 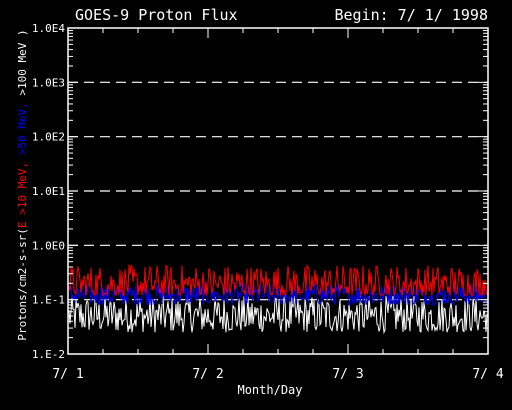 I want to click on x-axis-label: Month/Day, so click(x=269, y=390).